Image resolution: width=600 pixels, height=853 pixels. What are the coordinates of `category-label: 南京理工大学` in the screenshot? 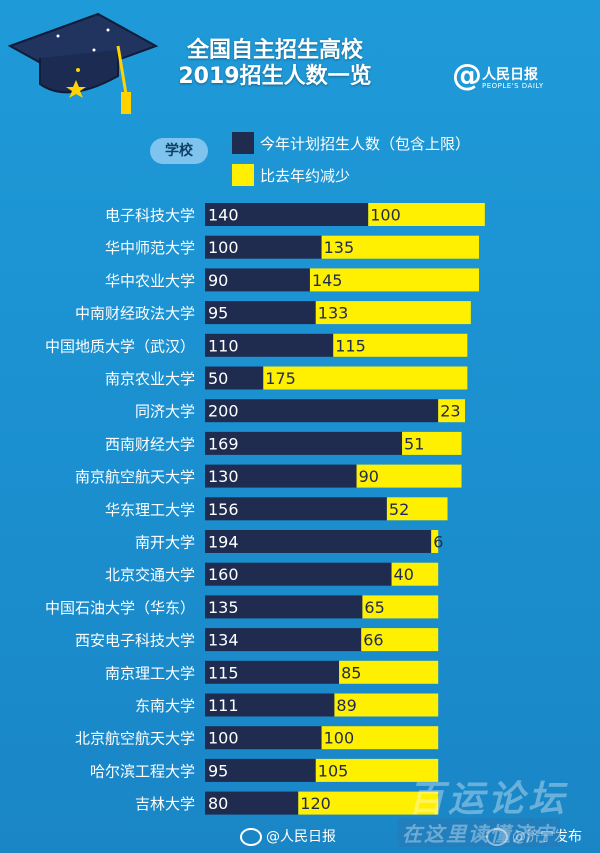 It's located at (150, 673).